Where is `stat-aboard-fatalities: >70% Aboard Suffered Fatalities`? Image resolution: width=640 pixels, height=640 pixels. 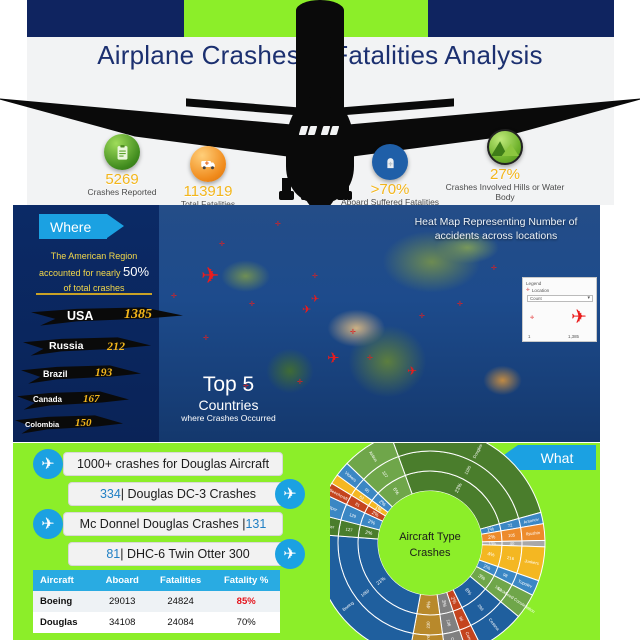 stat-aboard-fatalities: >70% Aboard Suffered Fatalities is located at coordinates (390, 174).